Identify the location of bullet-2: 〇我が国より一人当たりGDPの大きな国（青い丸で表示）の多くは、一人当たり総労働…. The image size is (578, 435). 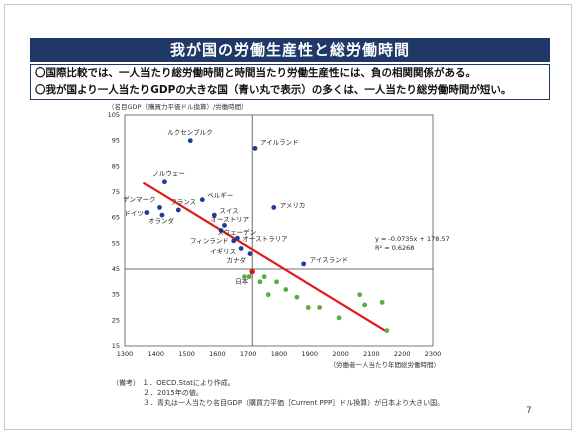
(273, 90).